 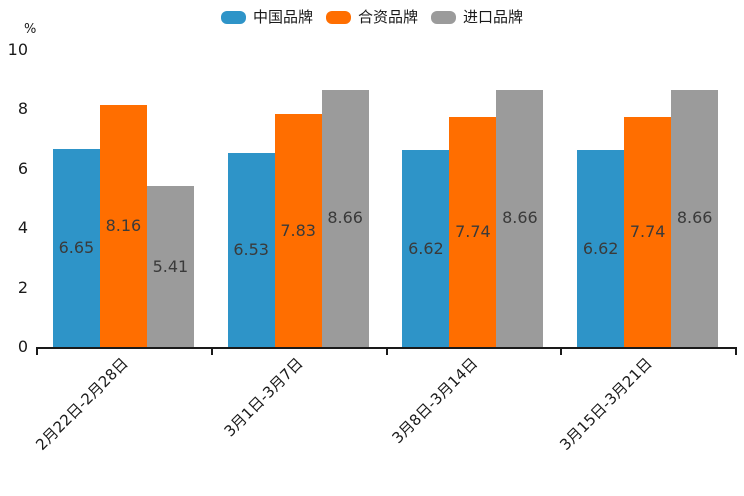 I want to click on bar-value-label: 6.53, so click(x=251, y=250).